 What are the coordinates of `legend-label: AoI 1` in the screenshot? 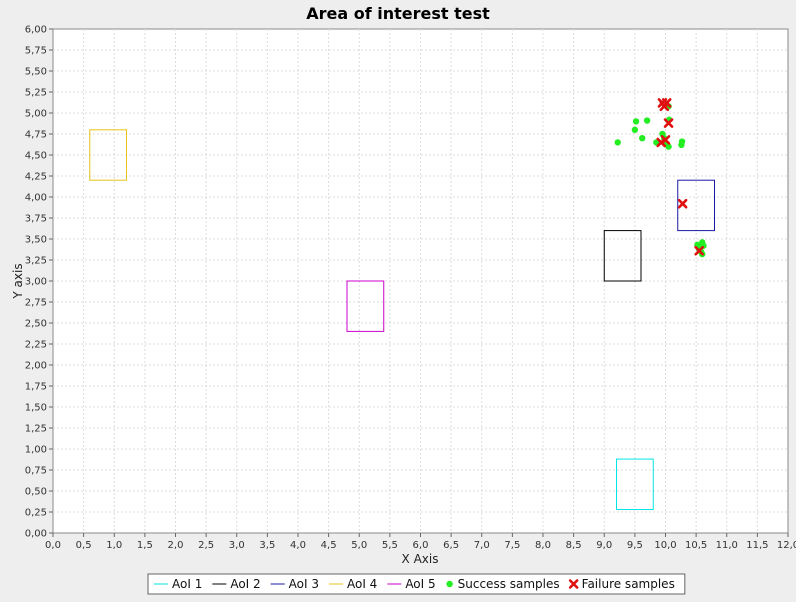 It's located at (187, 584).